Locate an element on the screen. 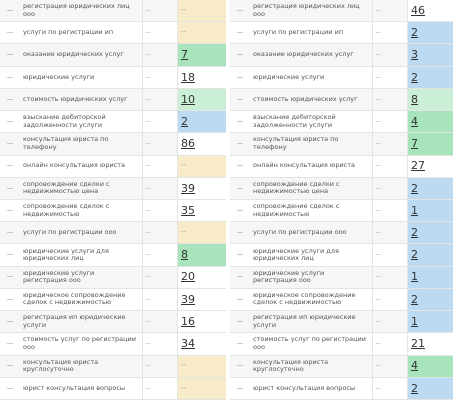 The width and height of the screenshot is (453, 400). position: 16 is located at coordinates (201, 322).